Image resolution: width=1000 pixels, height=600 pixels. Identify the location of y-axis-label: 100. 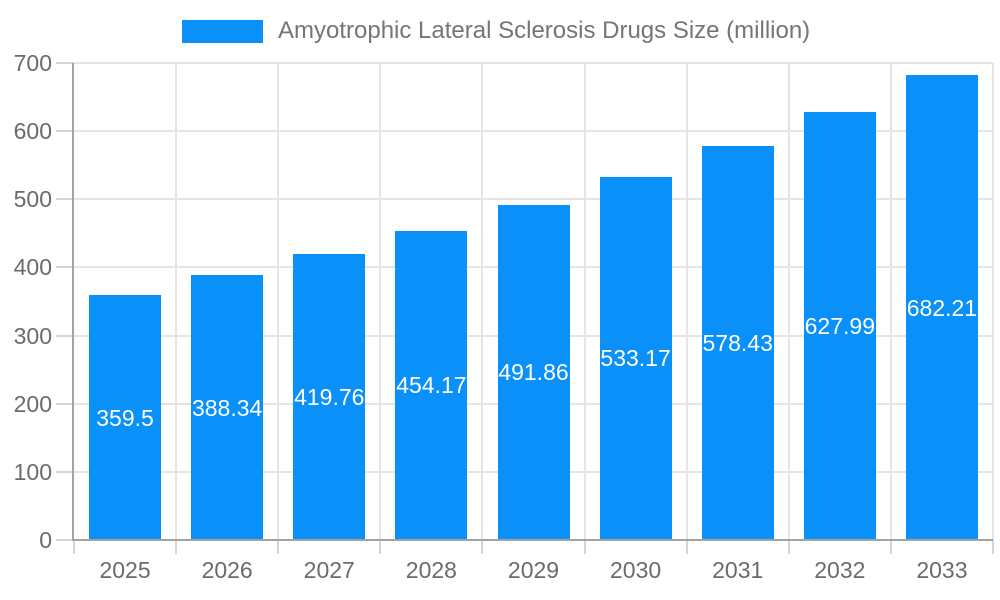
(32, 471).